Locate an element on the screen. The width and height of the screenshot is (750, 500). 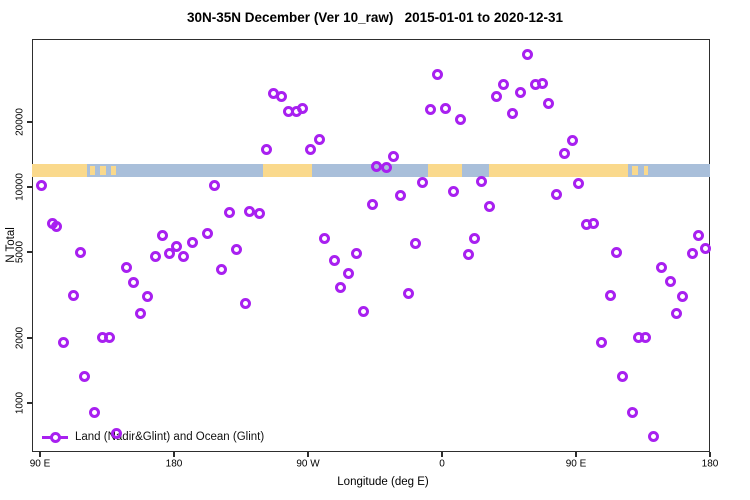
x-axis-label: Longitude (deg E) is located at coordinates (383, 482).